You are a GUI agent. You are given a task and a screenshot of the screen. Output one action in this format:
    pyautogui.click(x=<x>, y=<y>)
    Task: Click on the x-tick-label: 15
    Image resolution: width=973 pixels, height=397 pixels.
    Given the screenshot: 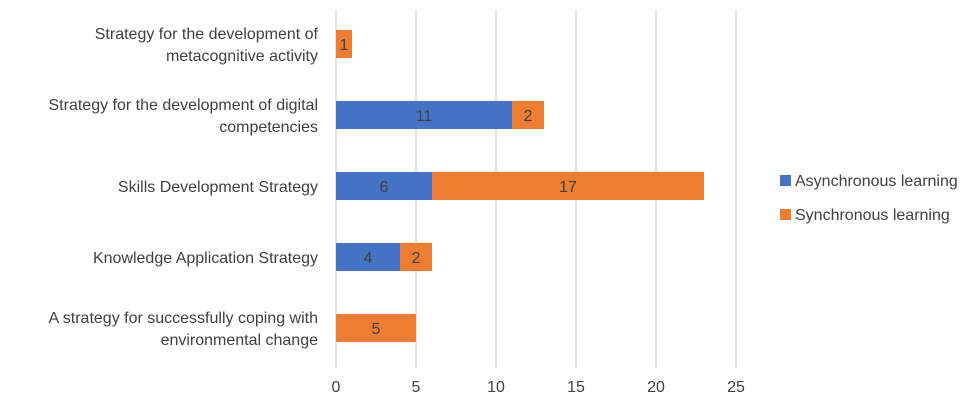 What is the action you would take?
    pyautogui.click(x=576, y=387)
    